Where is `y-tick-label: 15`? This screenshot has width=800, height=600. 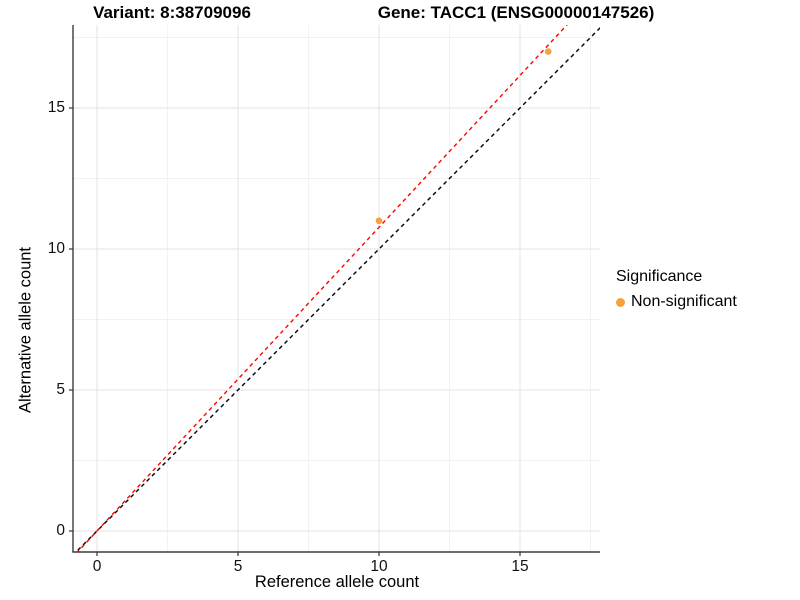
y-tick-label: 15 is located at coordinates (56, 107).